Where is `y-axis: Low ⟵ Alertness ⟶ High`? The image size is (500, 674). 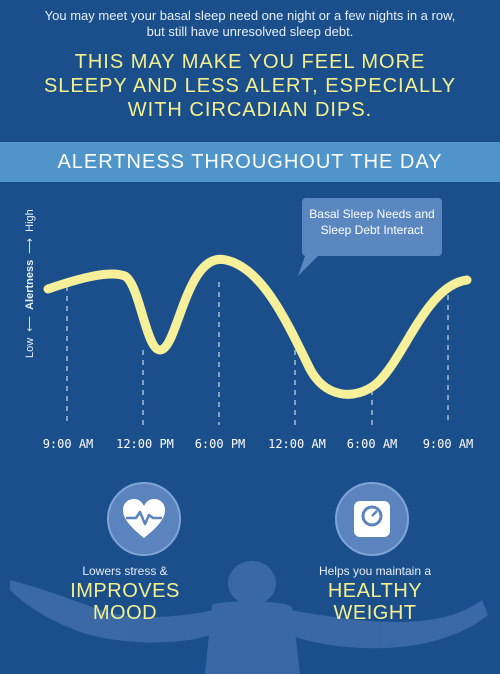
y-axis: Low ⟵ Alertness ⟶ High is located at coordinates (30, 318).